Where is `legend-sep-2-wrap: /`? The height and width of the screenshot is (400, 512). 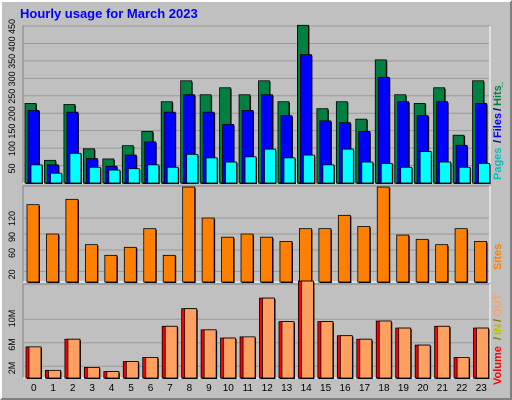 legend-sep-2-wrap: / is located at coordinates (498, 109).